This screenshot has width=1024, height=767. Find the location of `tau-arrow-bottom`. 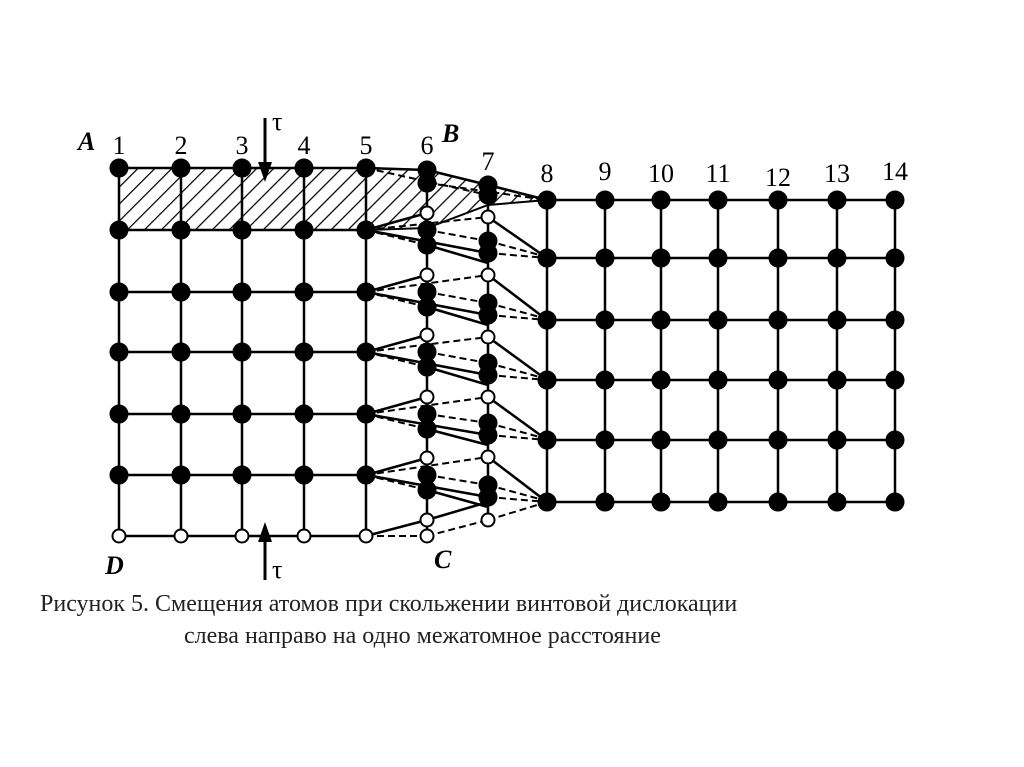

tau-arrow-bottom is located at coordinates (265, 551).